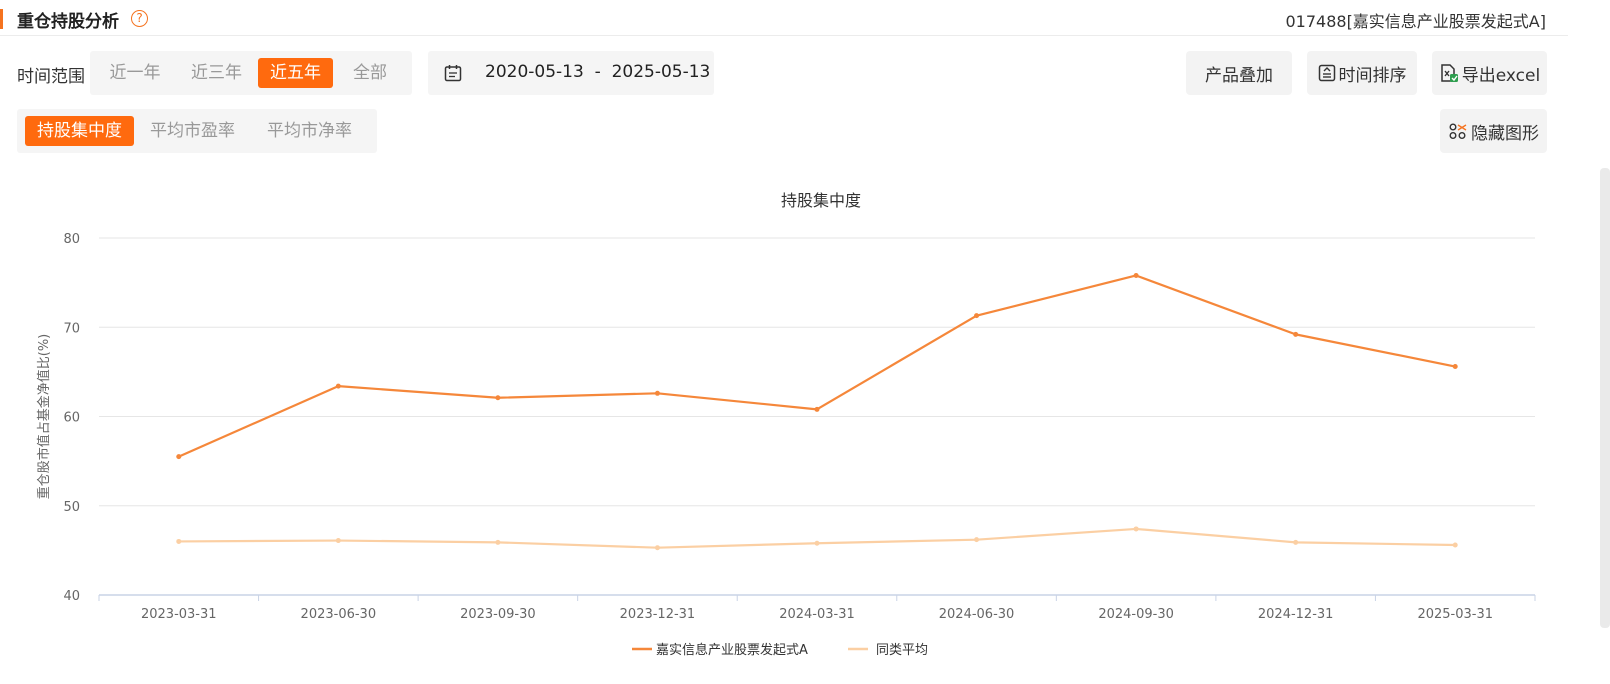  Describe the element at coordinates (179, 614) in the screenshot. I see `x-tick-label: 2023-03-31` at that location.